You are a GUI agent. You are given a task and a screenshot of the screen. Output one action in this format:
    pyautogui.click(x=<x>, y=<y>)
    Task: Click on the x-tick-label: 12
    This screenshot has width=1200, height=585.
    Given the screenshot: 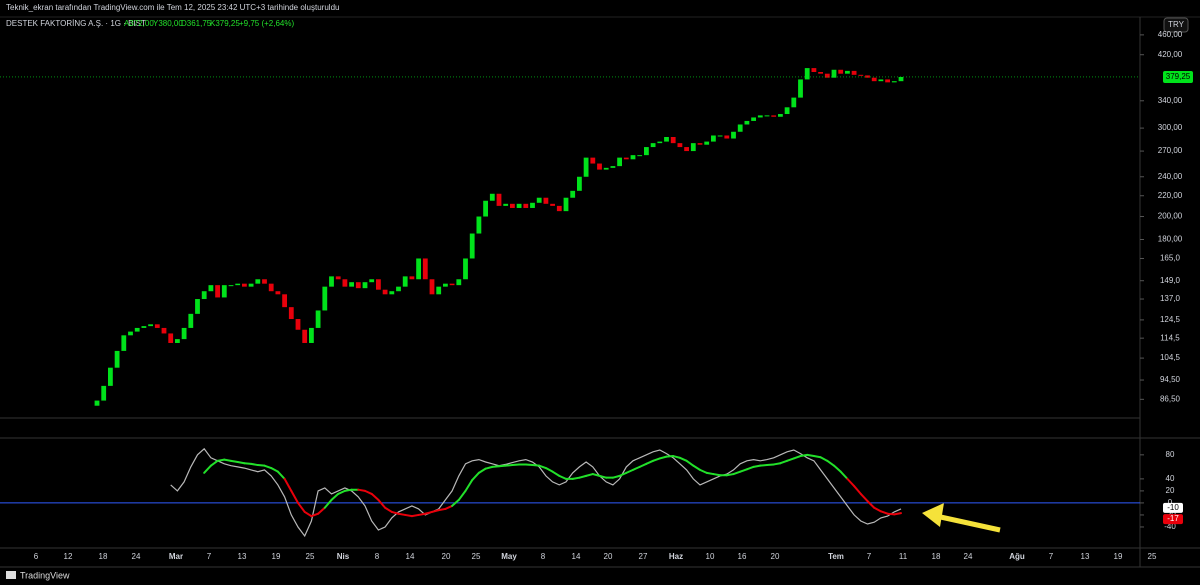 What is the action you would take?
    pyautogui.click(x=68, y=556)
    